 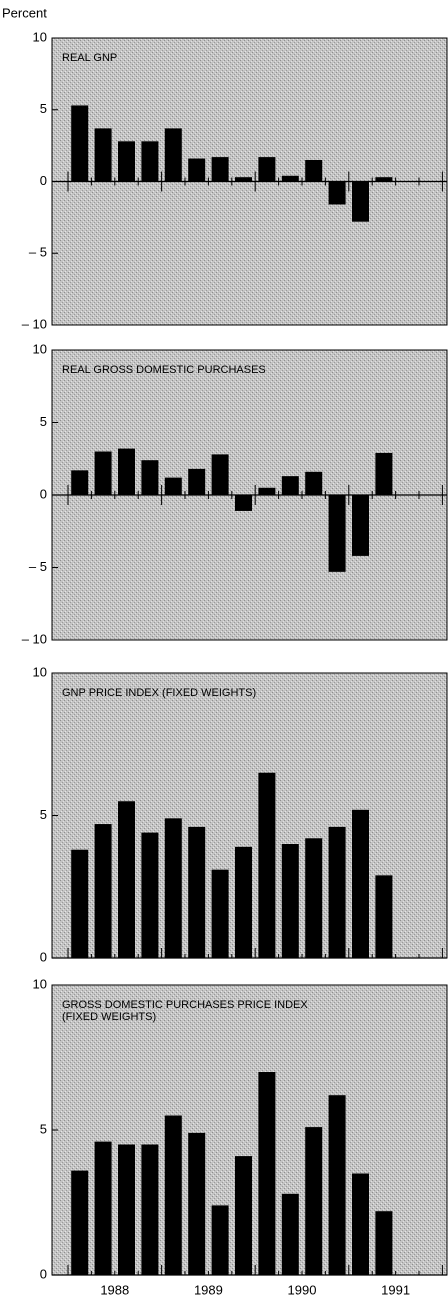 What do you see at coordinates (164, 370) in the screenshot?
I see `panel-title: REAL GROSS DOMESTIC PURCHASES` at bounding box center [164, 370].